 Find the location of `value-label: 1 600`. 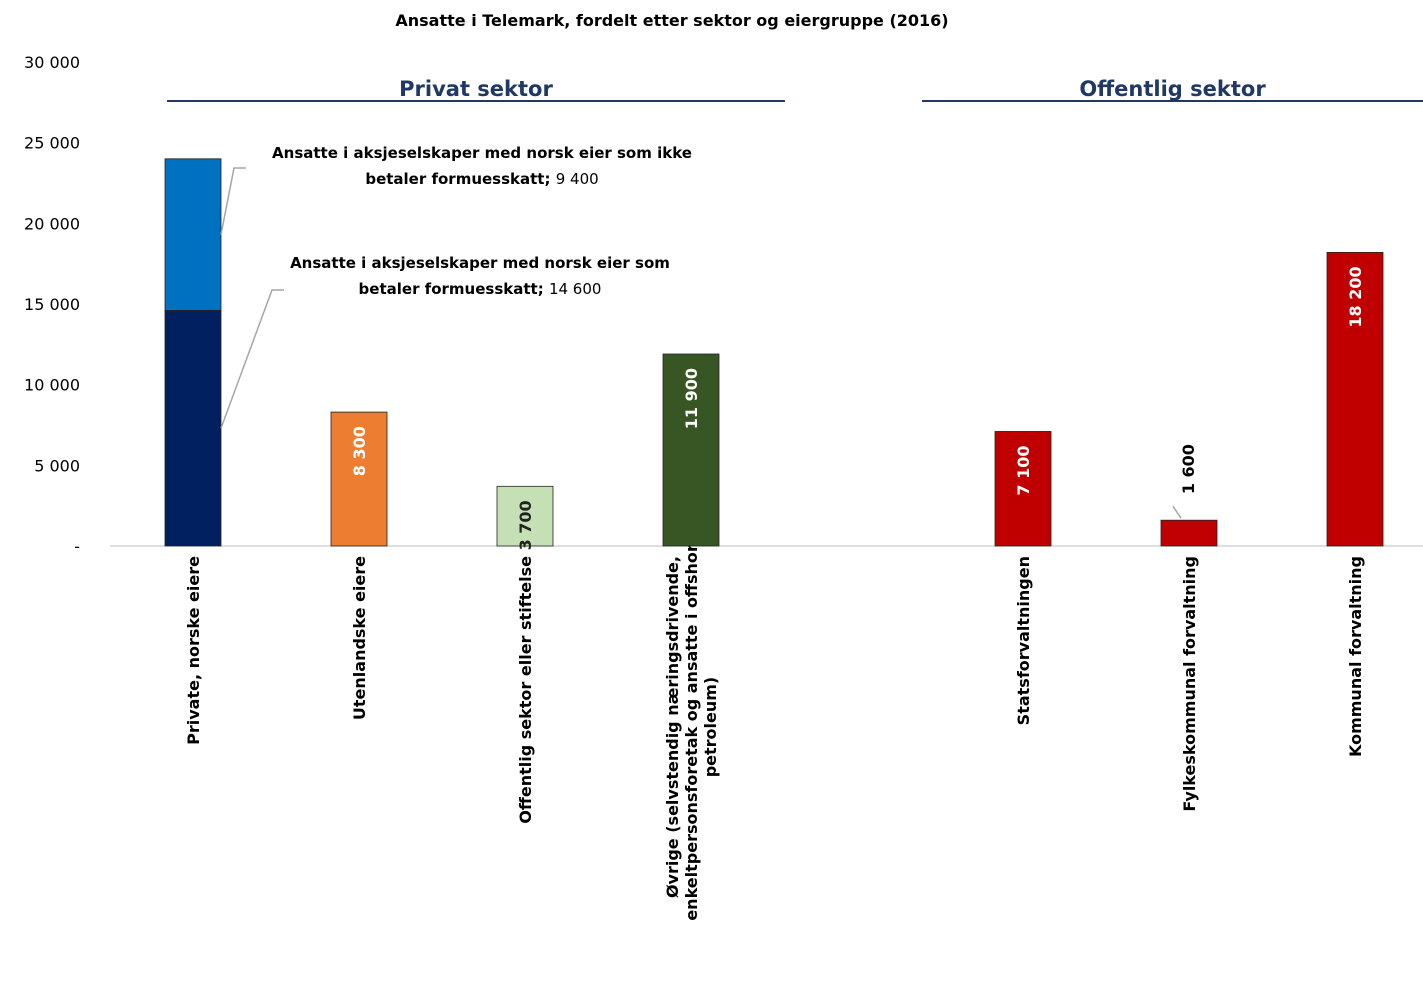

value-label: 1 600 is located at coordinates (1188, 469).